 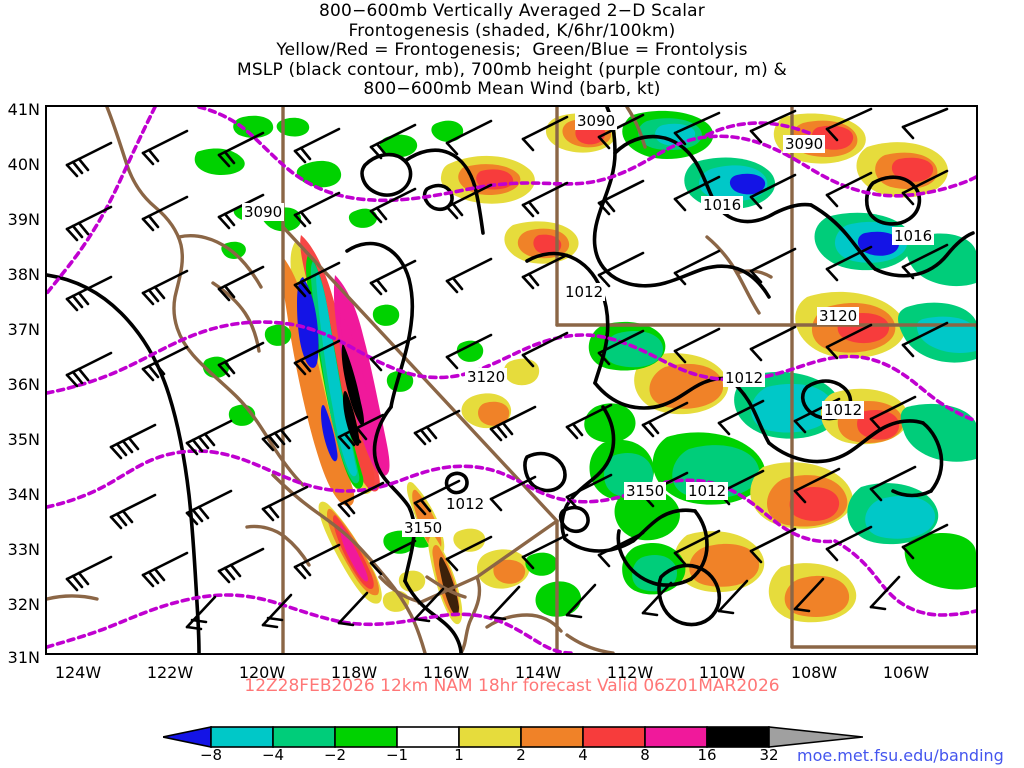 What do you see at coordinates (23, 109) in the screenshot?
I see `lat-label-41N: 41N` at bounding box center [23, 109].